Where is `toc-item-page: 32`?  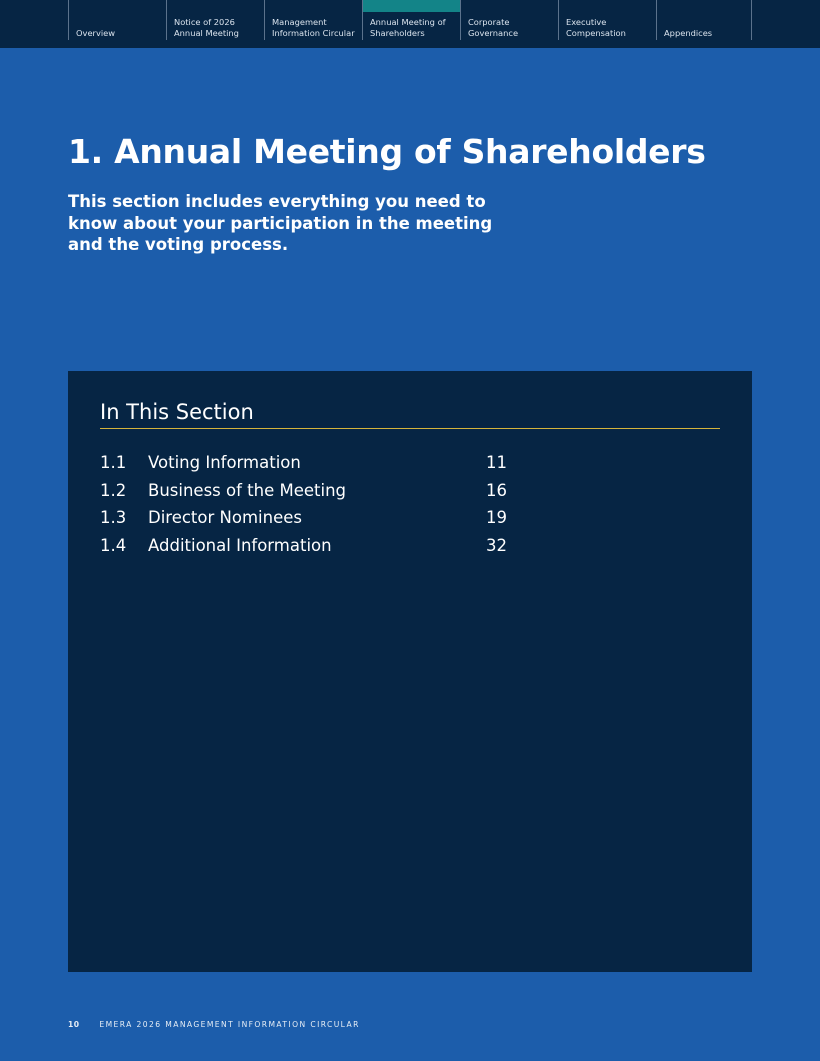 toc-item-page: 32 is located at coordinates (496, 545).